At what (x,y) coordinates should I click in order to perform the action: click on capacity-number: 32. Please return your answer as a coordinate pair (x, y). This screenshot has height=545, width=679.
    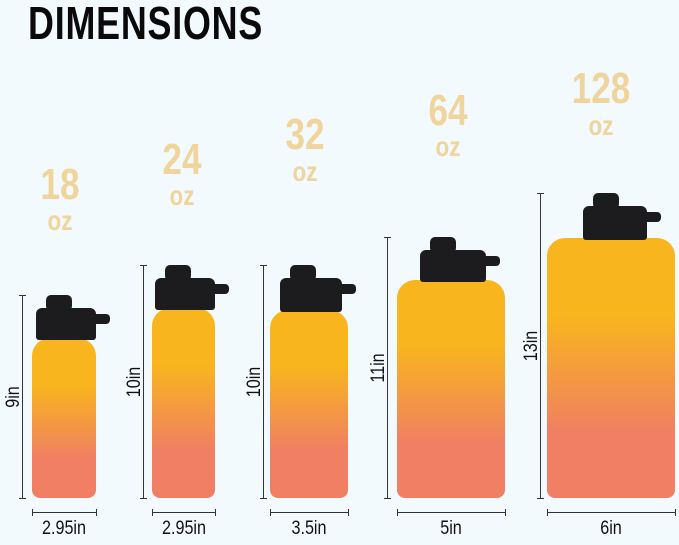
    Looking at the image, I should click on (305, 134).